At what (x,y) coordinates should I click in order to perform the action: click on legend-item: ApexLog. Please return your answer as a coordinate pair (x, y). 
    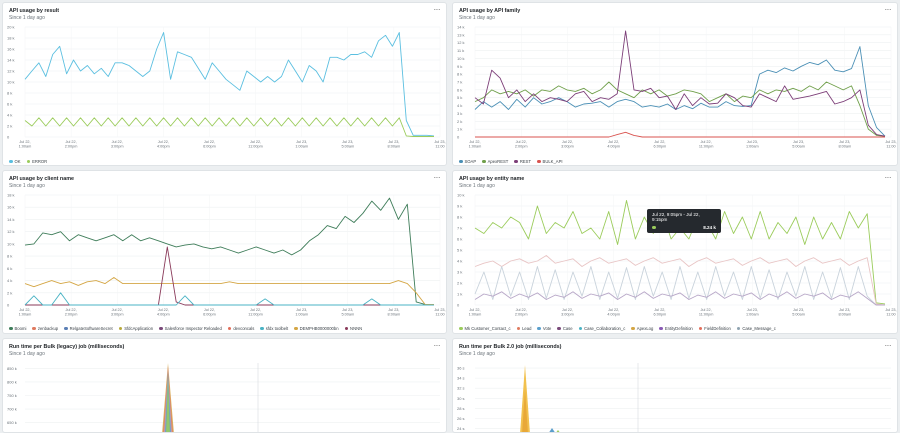
    Looking at the image, I should click on (642, 328).